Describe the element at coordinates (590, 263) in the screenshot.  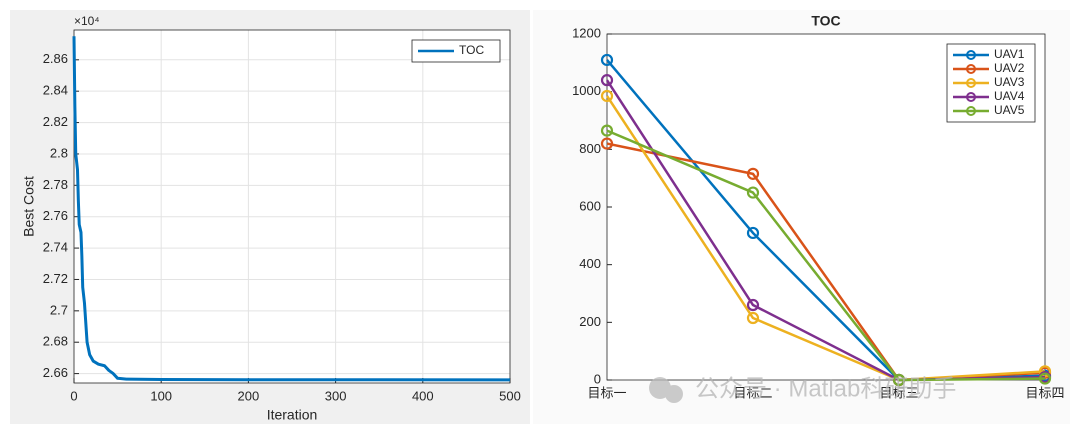
I see `y-tick-label: 400` at that location.